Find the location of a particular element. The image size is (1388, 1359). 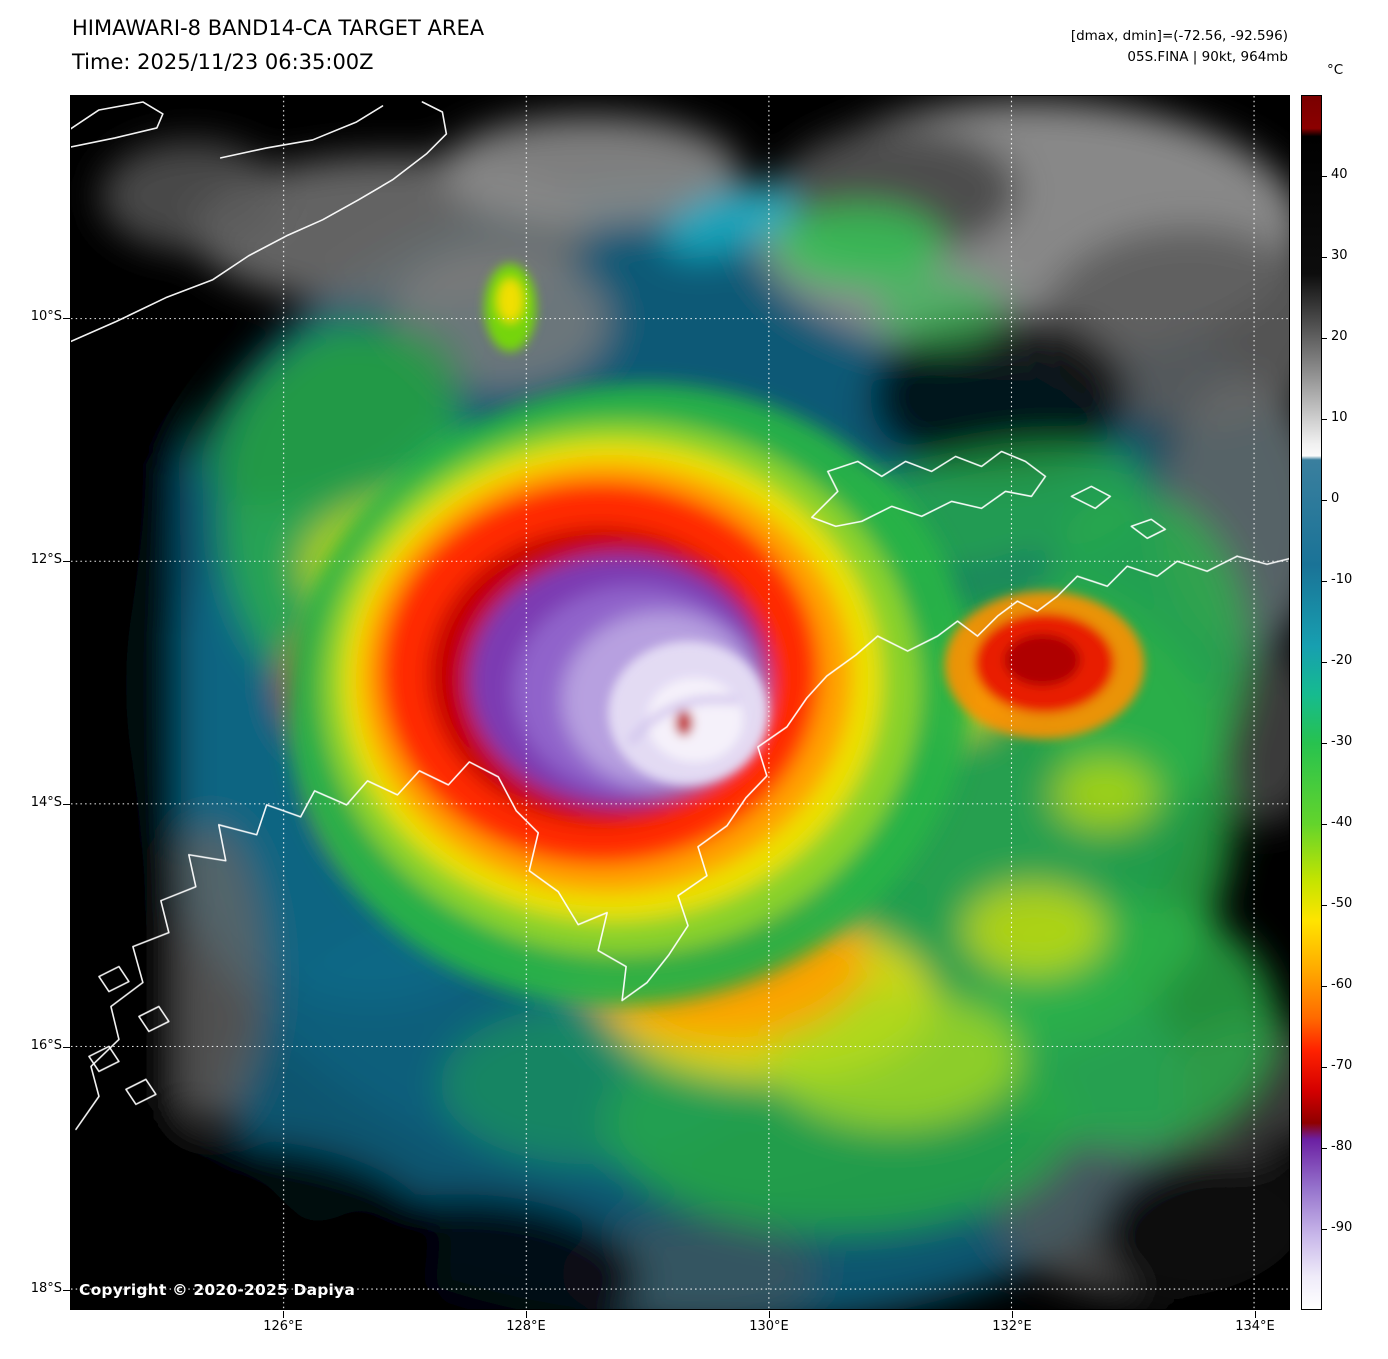

colorbar-tick-label: -50 is located at coordinates (1342, 903).